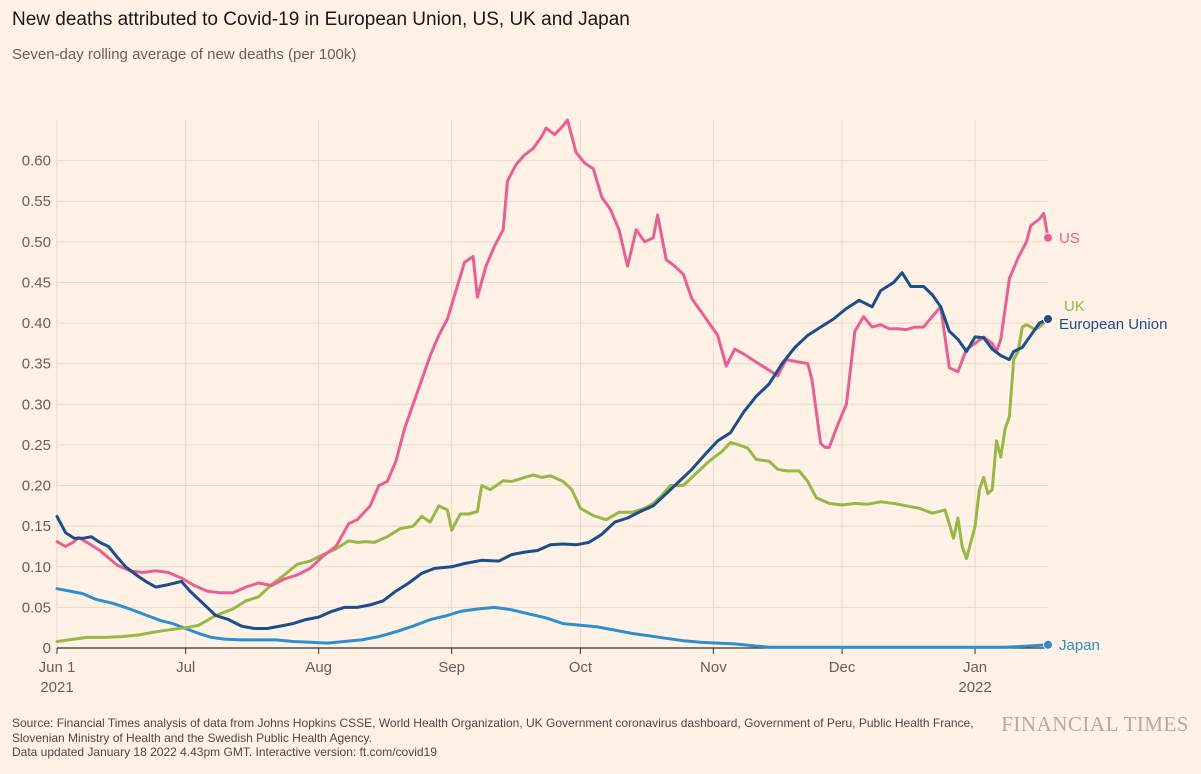 The width and height of the screenshot is (1201, 774). What do you see at coordinates (36, 161) in the screenshot?
I see `y-tick-label: 0.60` at bounding box center [36, 161].